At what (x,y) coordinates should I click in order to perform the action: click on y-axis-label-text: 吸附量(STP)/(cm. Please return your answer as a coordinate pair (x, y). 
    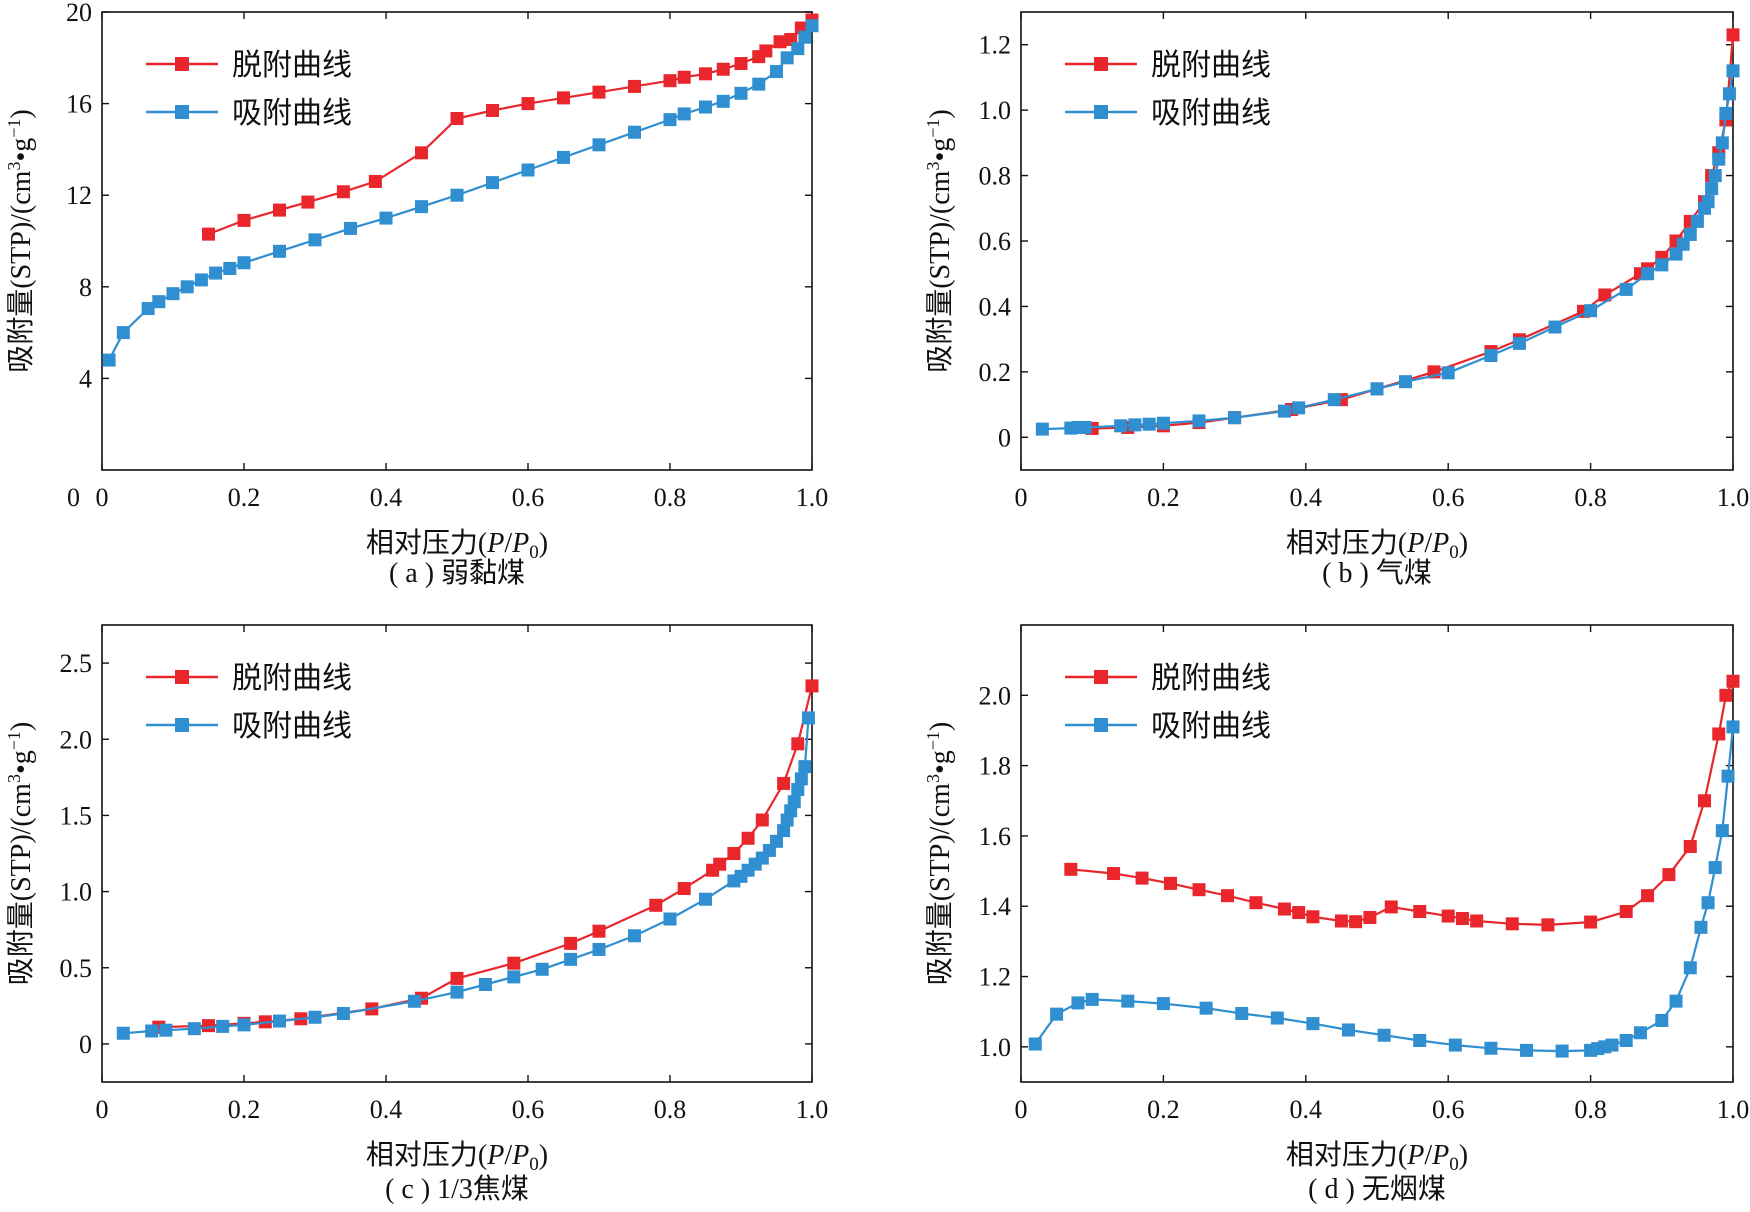
    Looking at the image, I should click on (21, 271).